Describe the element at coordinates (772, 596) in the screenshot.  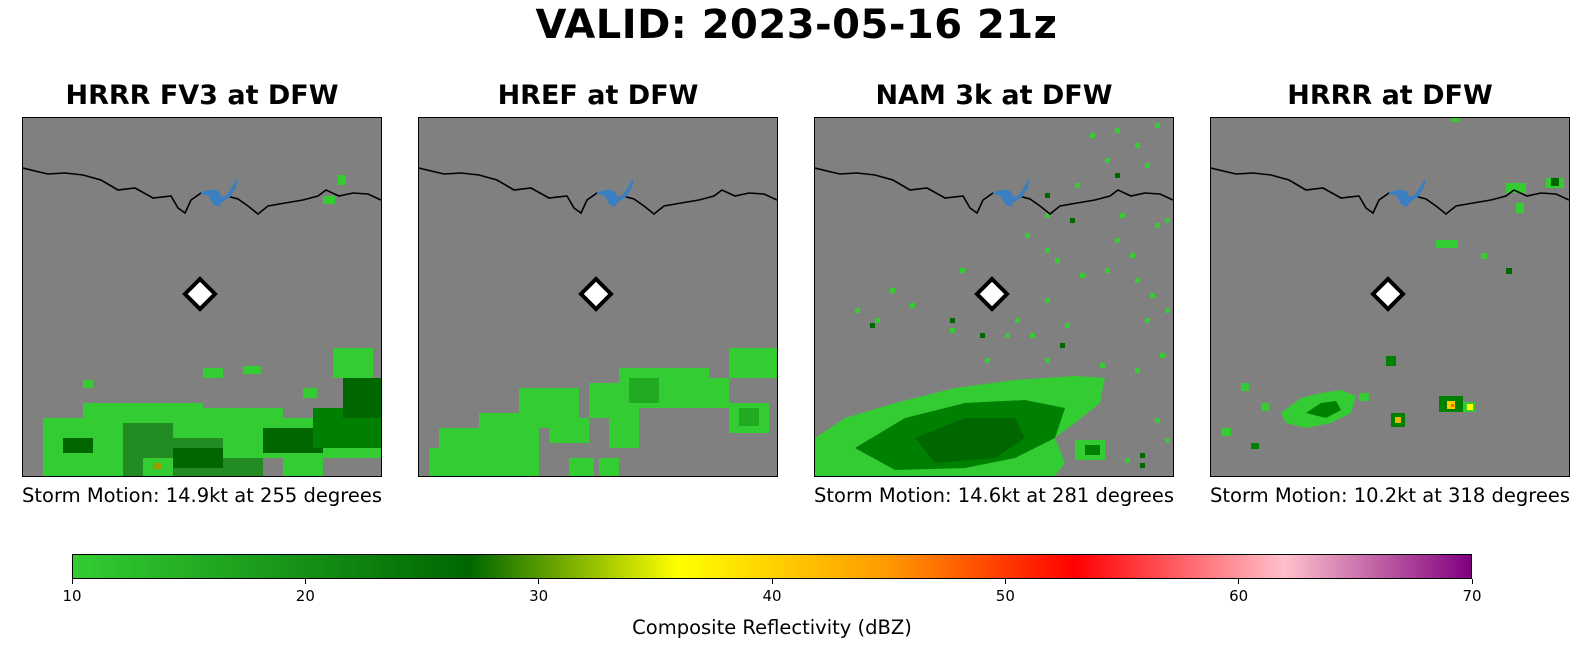
I see `colorbar-tick-label: 40` at that location.